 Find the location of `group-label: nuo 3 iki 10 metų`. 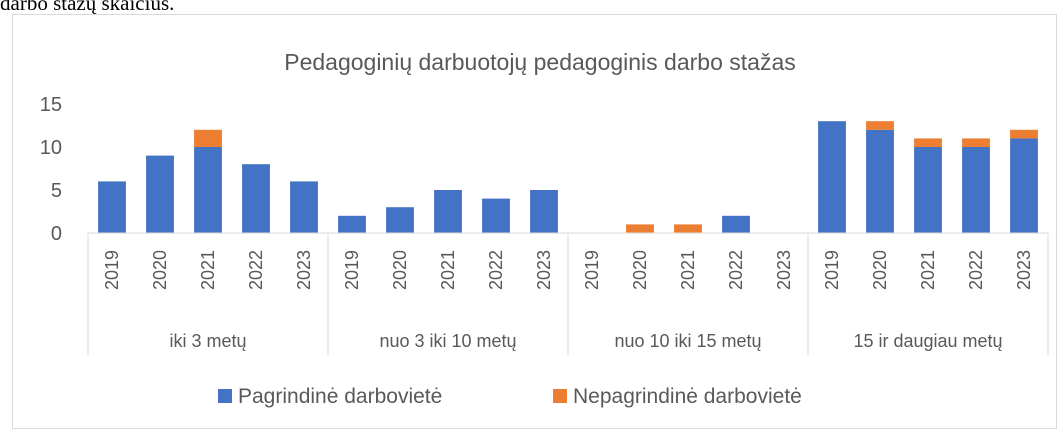

group-label: nuo 3 iki 10 metų is located at coordinates (447, 341).